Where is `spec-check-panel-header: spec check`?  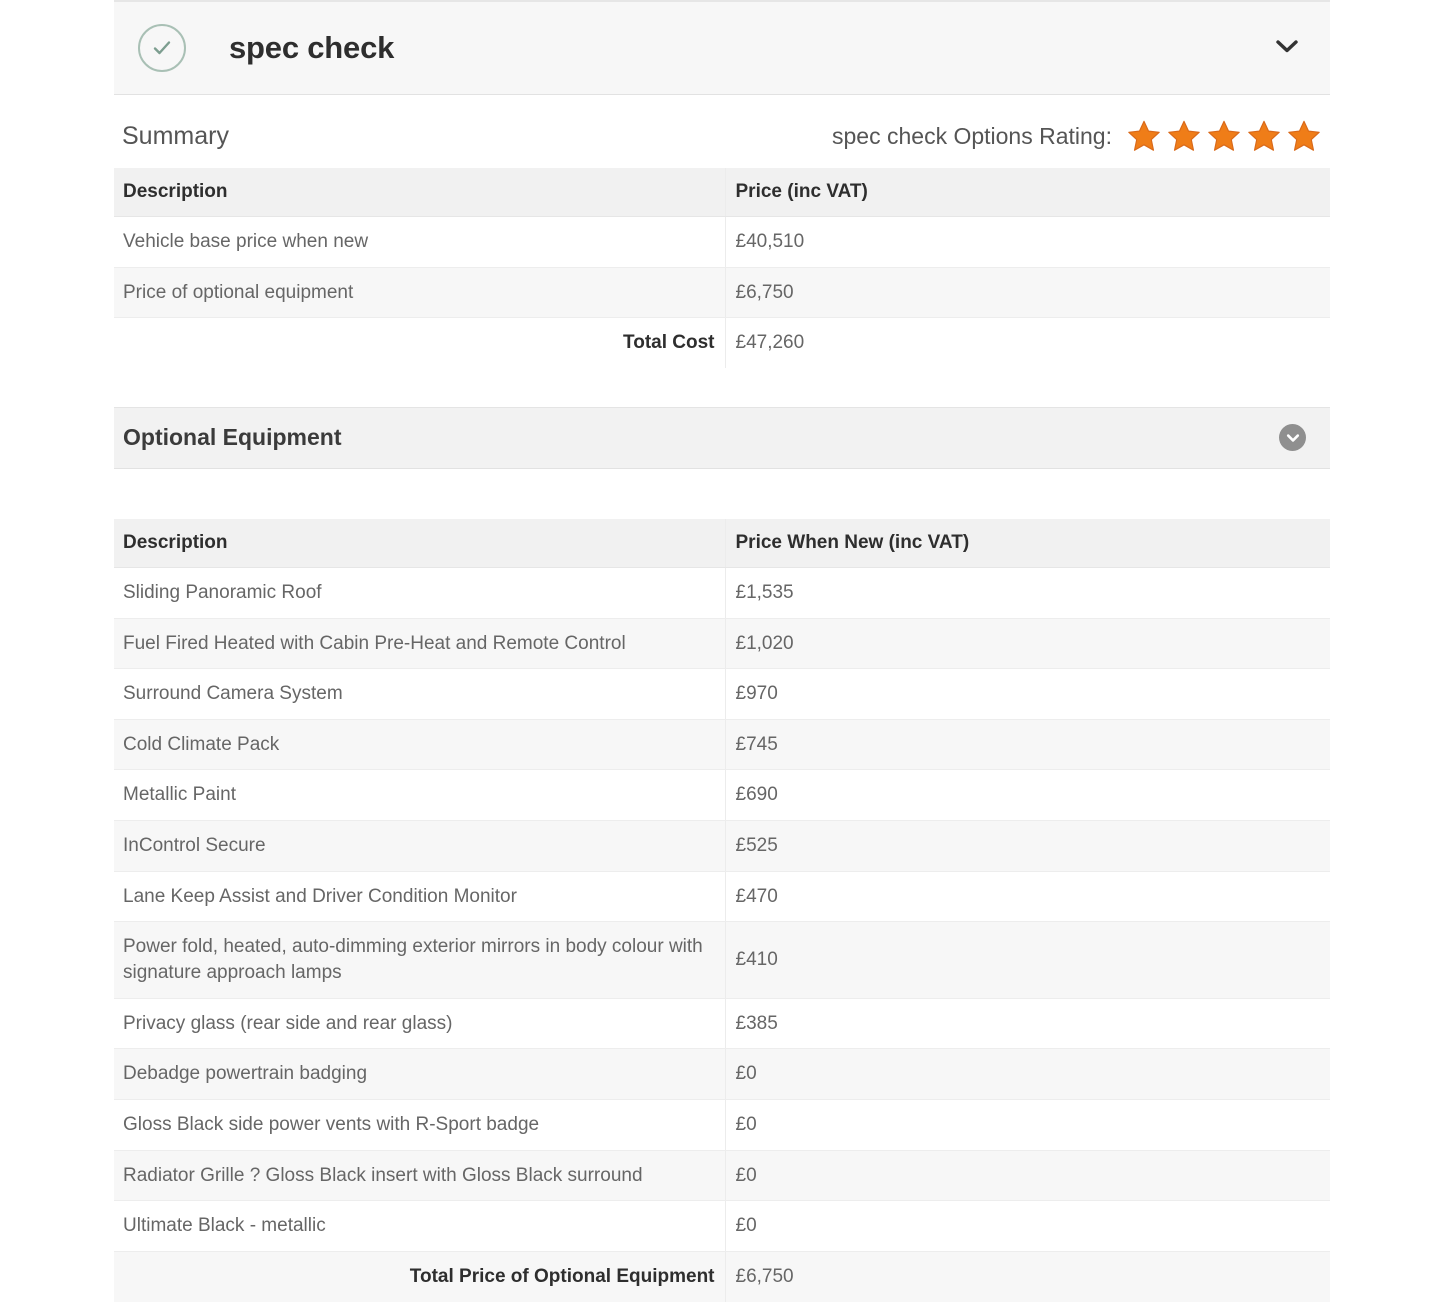
spec-check-panel-header: spec check is located at coordinates (722, 47).